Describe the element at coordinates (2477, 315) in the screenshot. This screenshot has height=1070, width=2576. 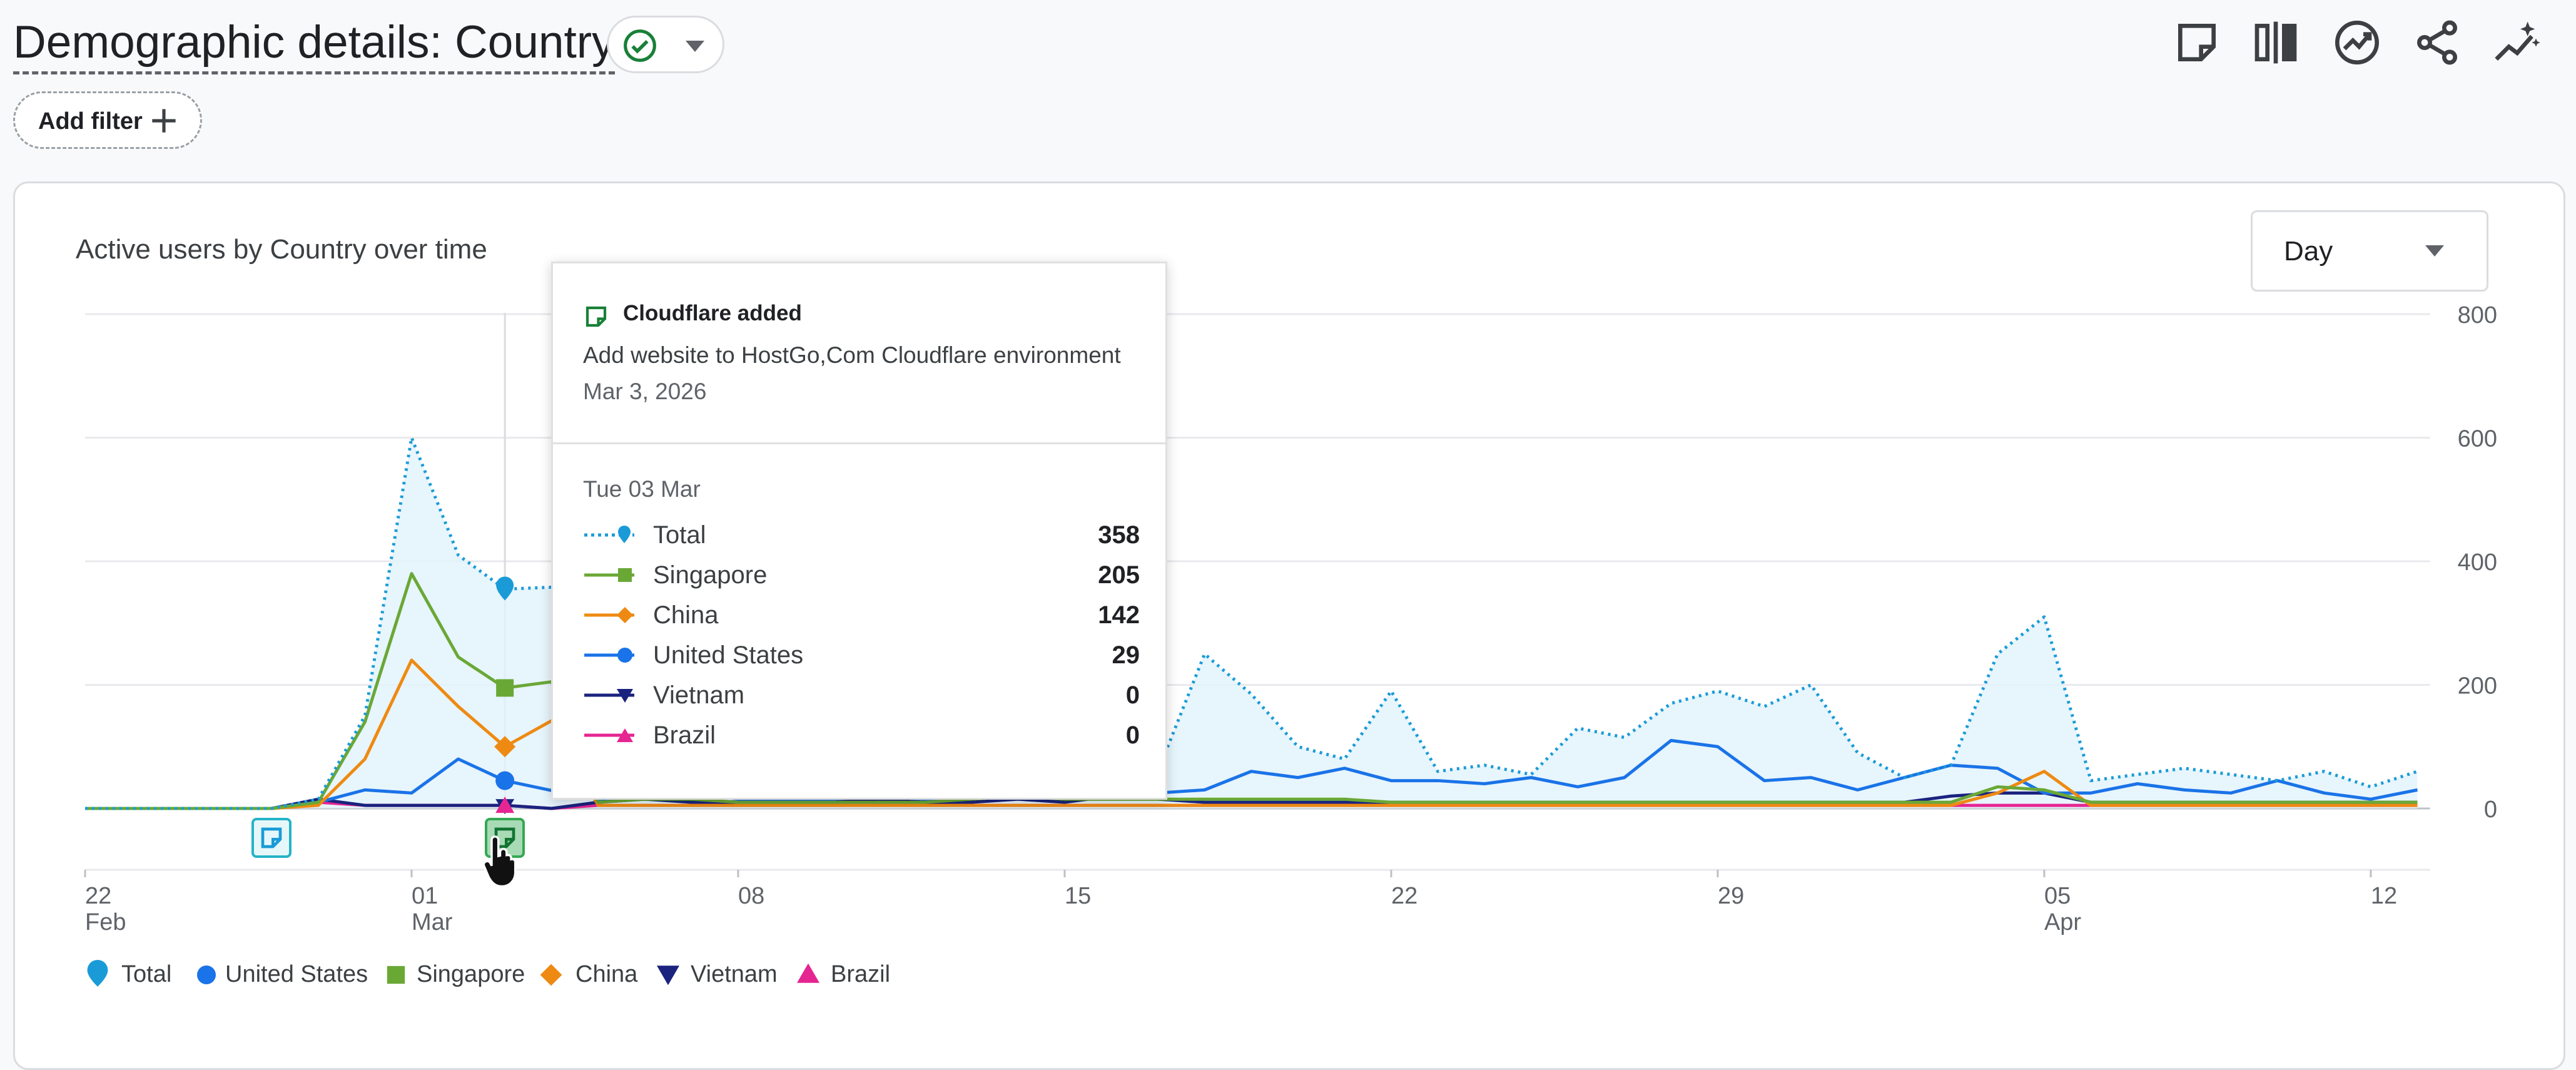
I see `y-tick-label: 800` at that location.